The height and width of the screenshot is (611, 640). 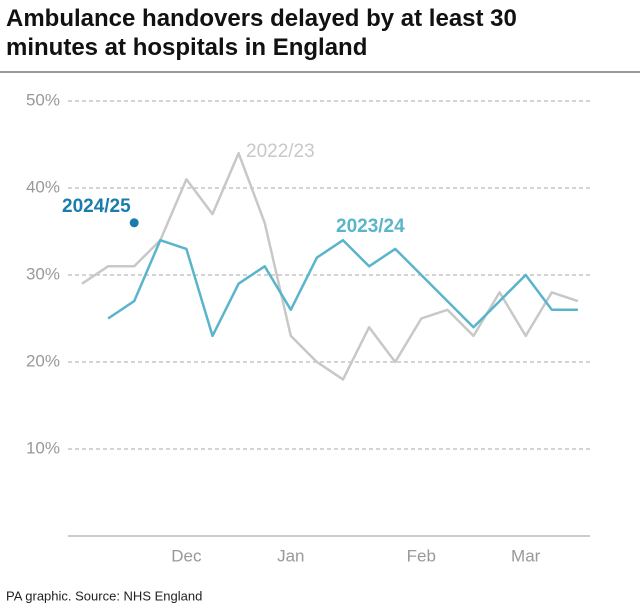 I want to click on series-line, so click(x=342, y=288).